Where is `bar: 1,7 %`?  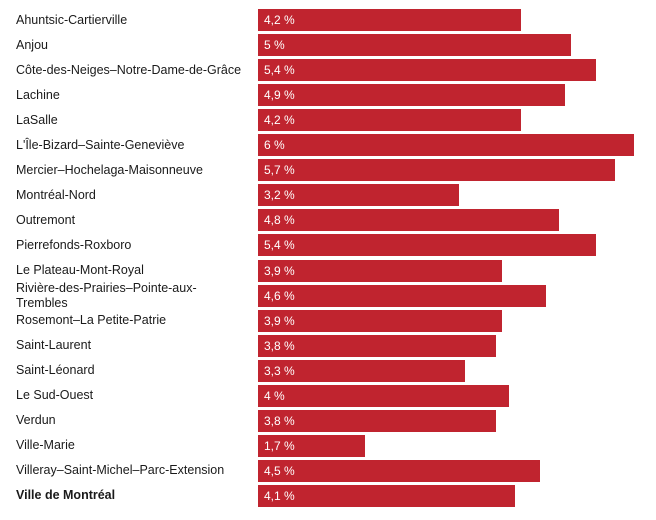 bar: 1,7 % is located at coordinates (311, 445).